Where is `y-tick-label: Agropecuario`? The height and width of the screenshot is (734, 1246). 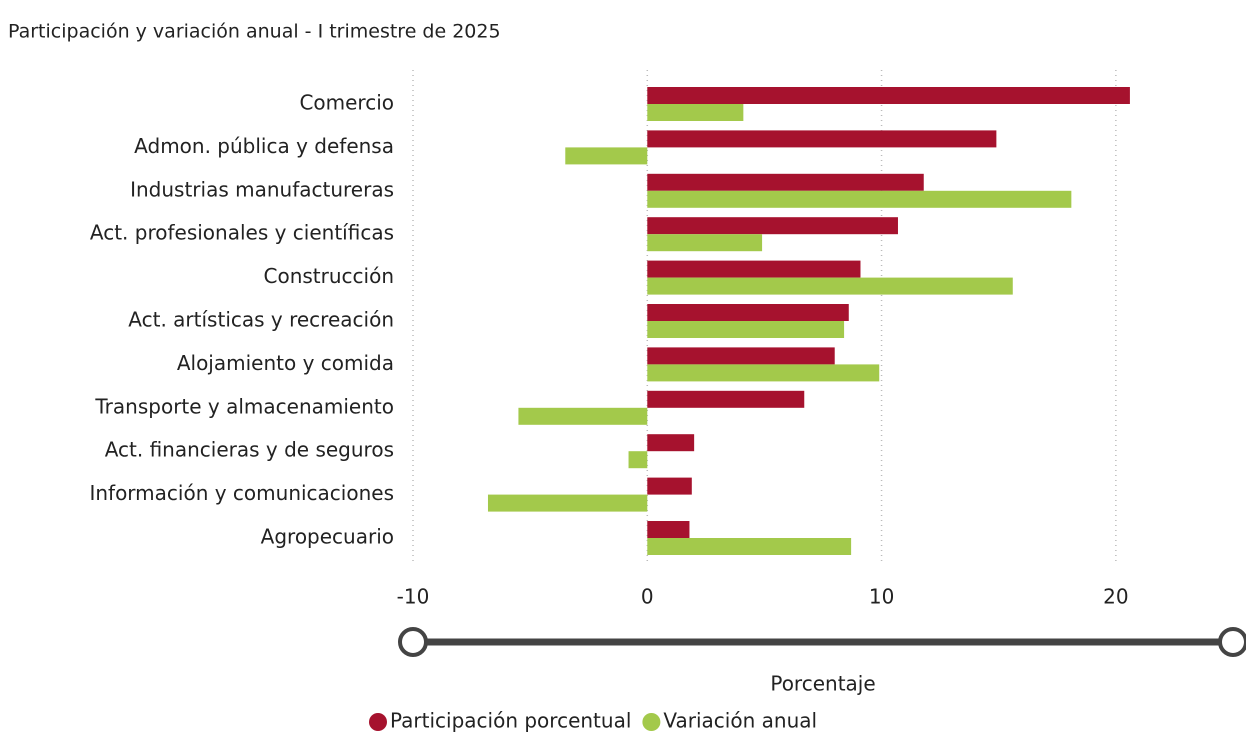
y-tick-label: Agropecuario is located at coordinates (327, 537).